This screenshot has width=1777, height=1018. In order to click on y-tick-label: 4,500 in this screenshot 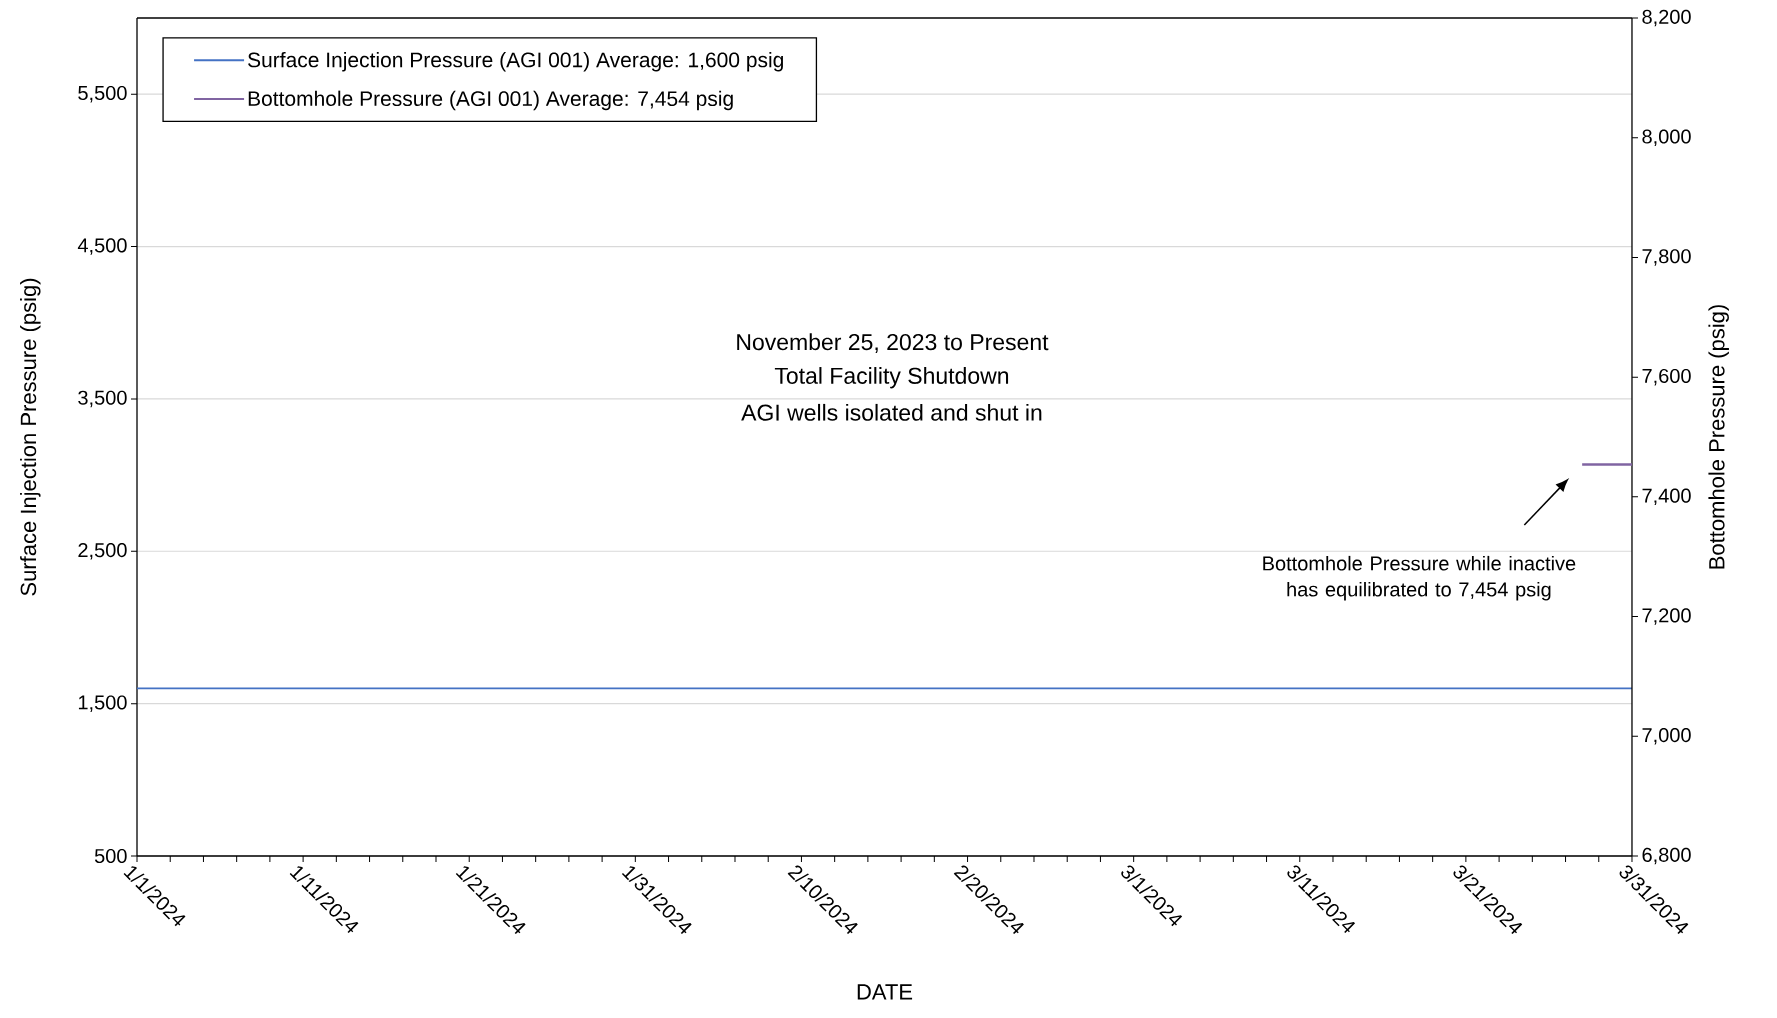, I will do `click(102, 246)`.